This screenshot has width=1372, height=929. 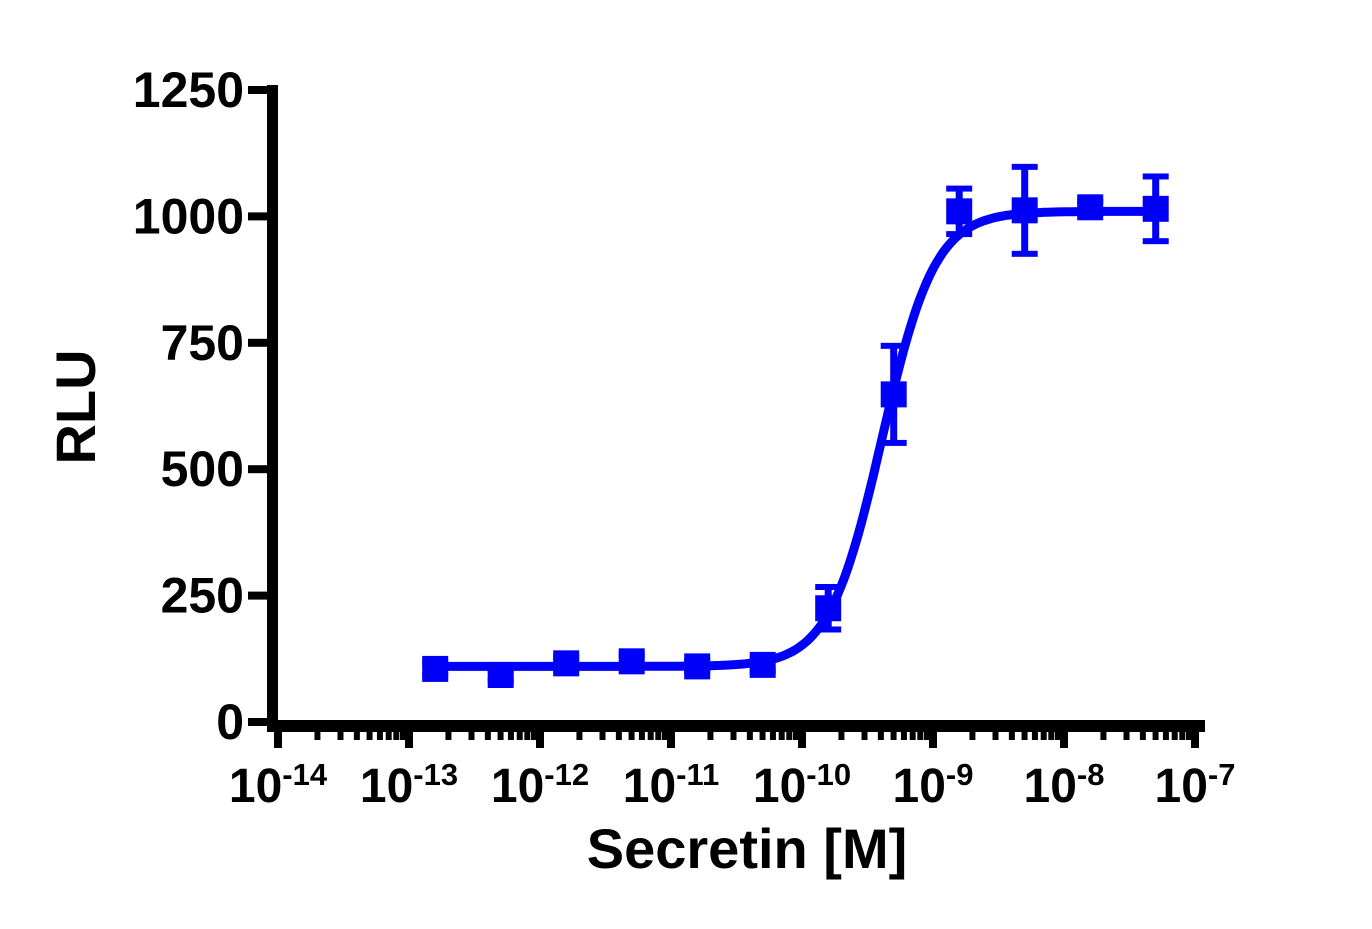 What do you see at coordinates (409, 785) in the screenshot?
I see `x-tick-label: 10⁻¹³` at bounding box center [409, 785].